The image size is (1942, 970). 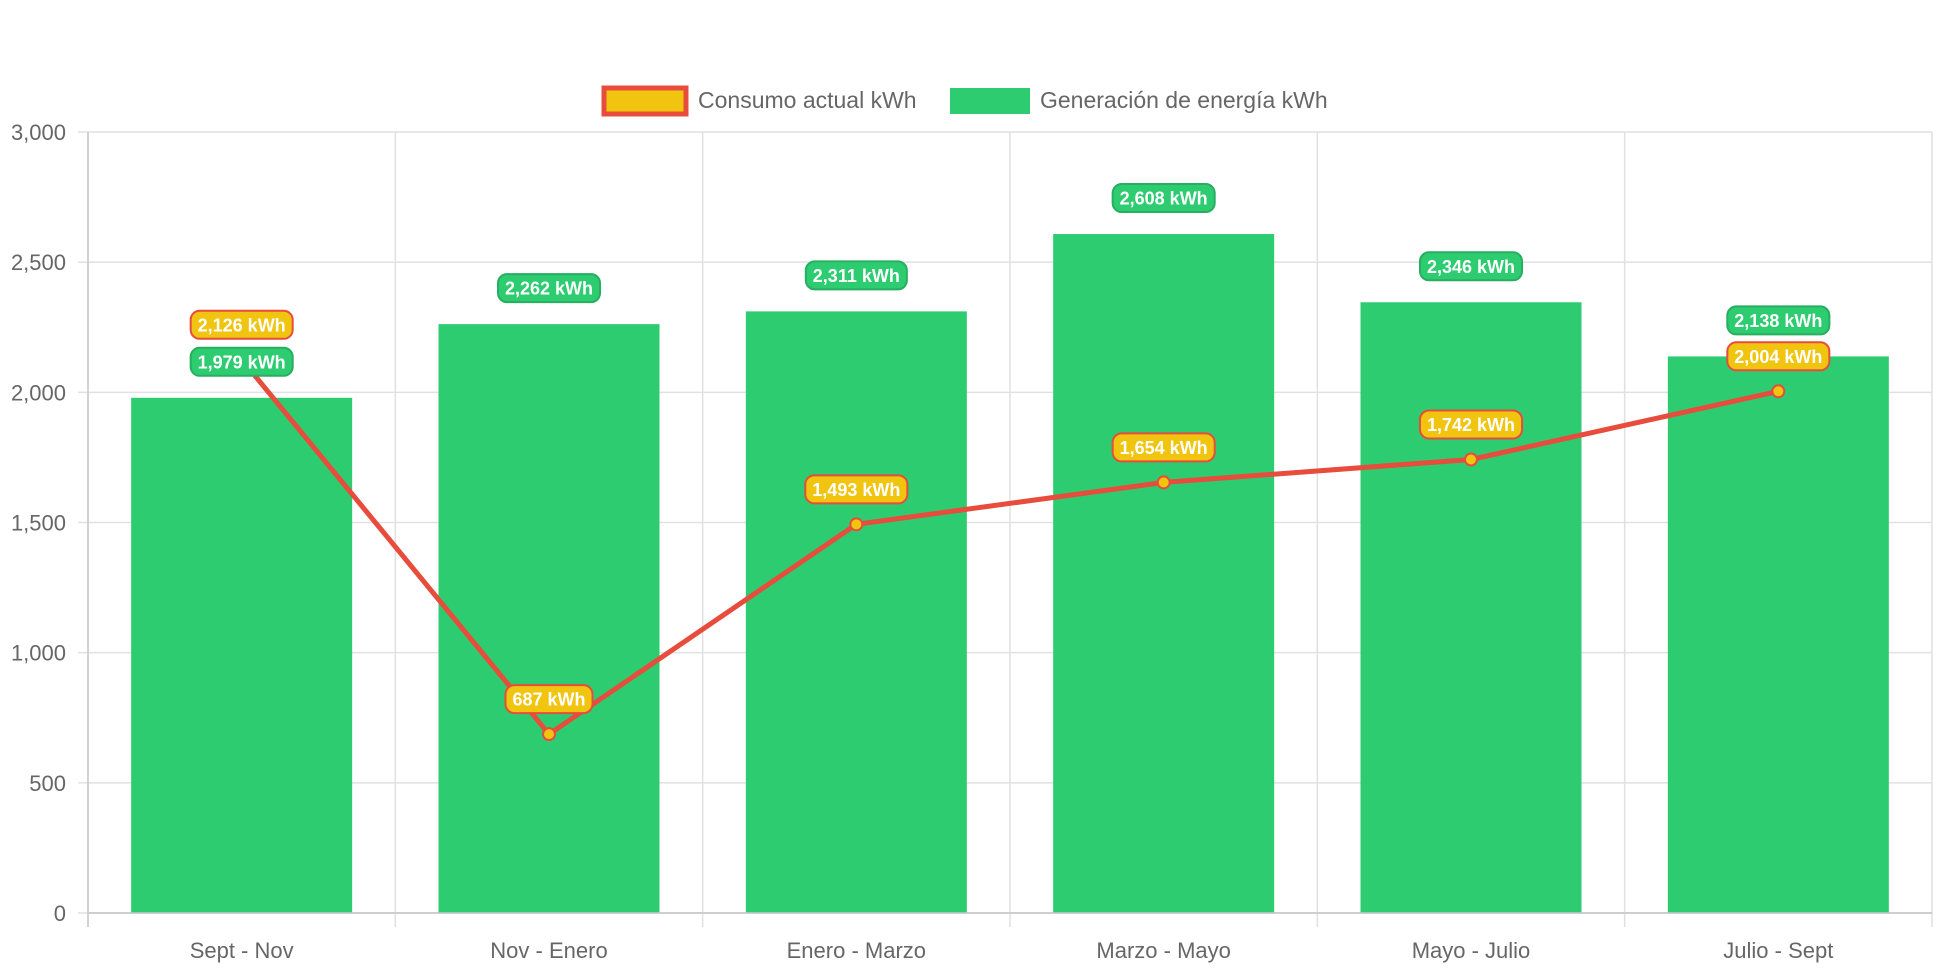 What do you see at coordinates (807, 100) in the screenshot?
I see `legend-label-consumo: Consumo actual kWh` at bounding box center [807, 100].